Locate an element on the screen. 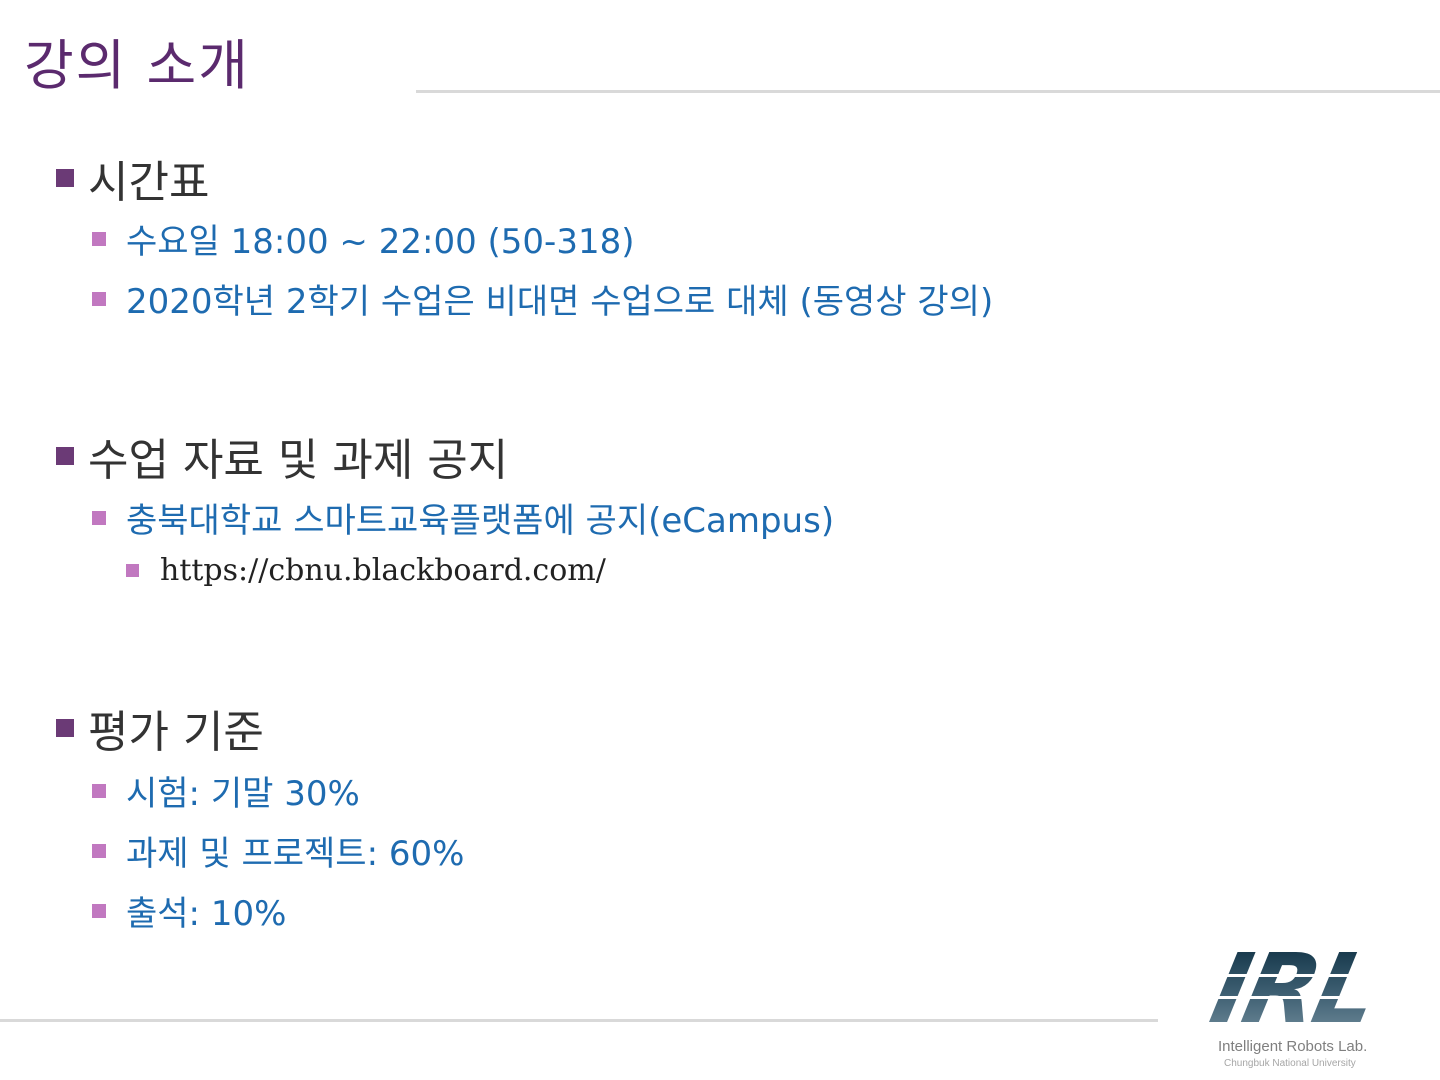 This screenshot has width=1440, height=1080. title-divider is located at coordinates (928, 91).